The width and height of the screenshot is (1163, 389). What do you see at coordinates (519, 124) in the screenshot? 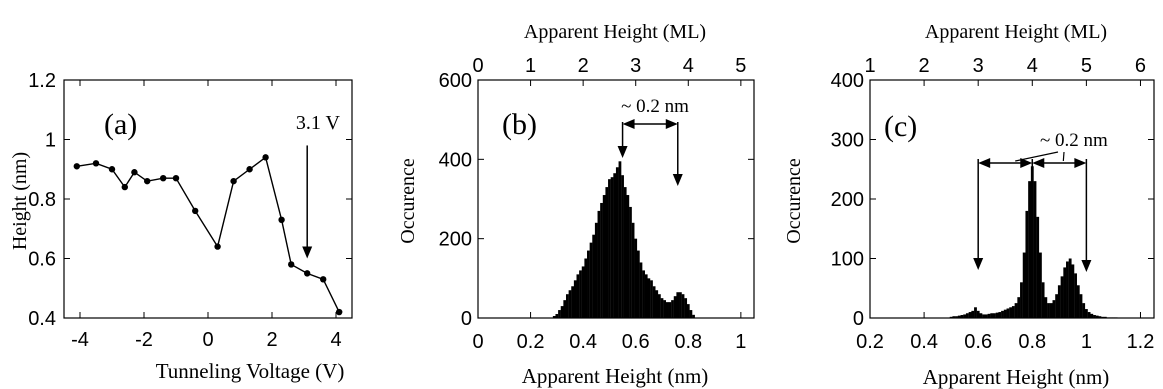
I see `panel-b-label: (b)` at bounding box center [519, 124].